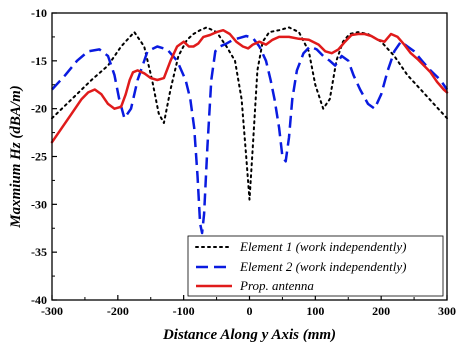 The image size is (460, 343). I want to click on legend-label-element-1: Element 1 (work independently), so click(322, 246).